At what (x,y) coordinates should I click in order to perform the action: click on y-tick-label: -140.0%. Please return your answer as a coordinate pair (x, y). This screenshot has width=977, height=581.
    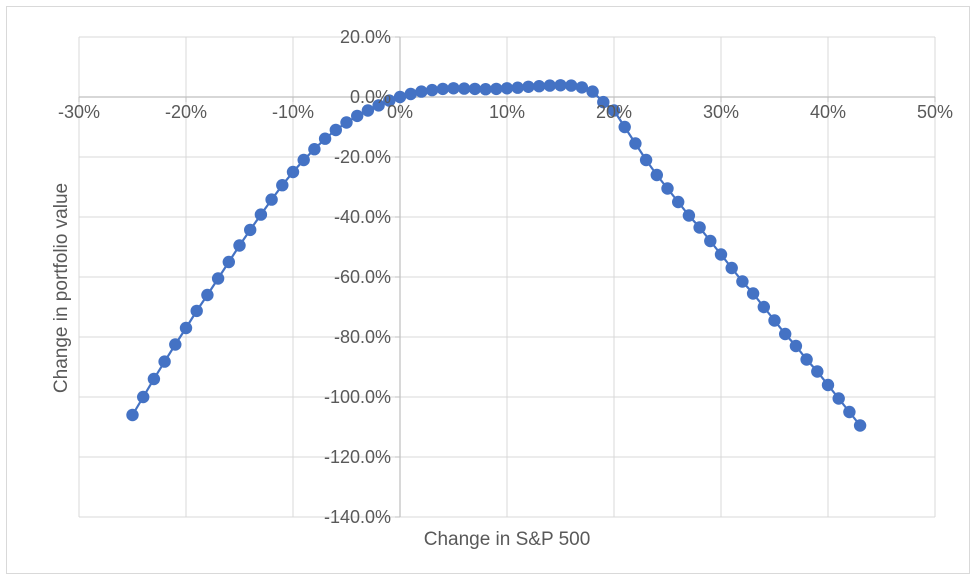
    Looking at the image, I should click on (357, 517).